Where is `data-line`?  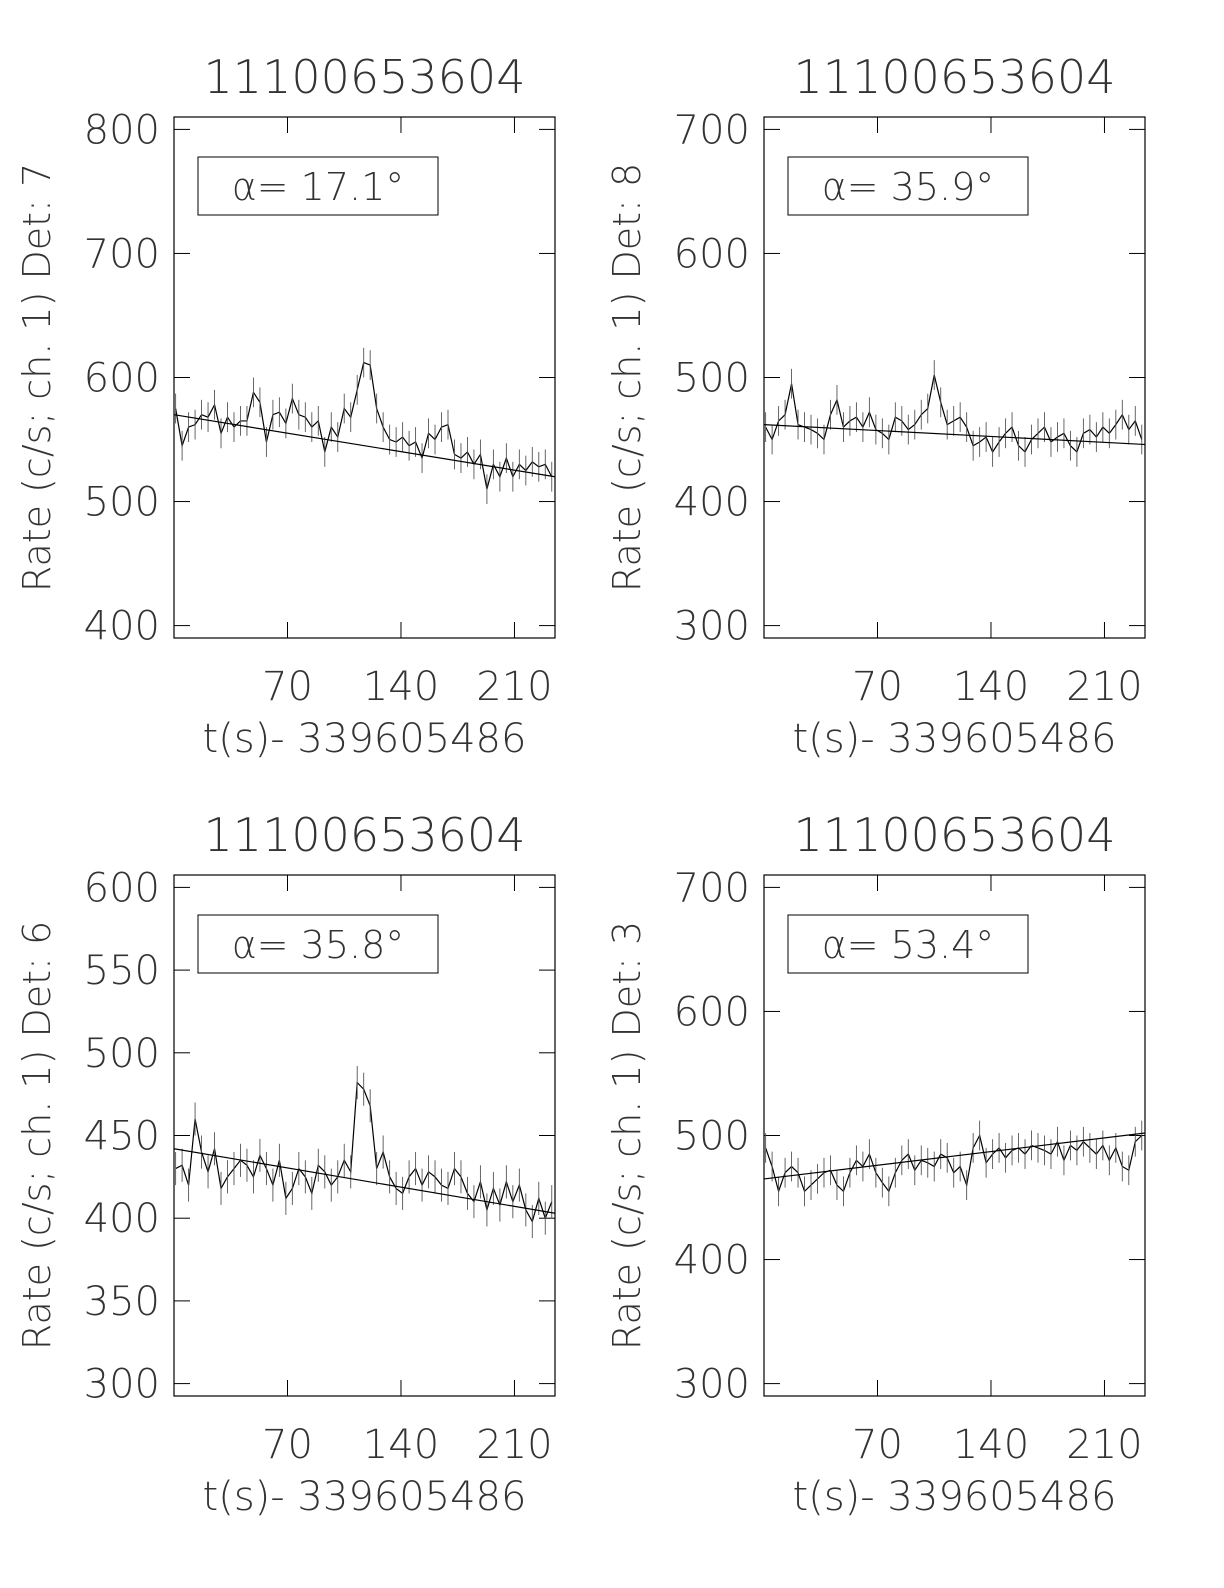 data-line is located at coordinates (364, 425).